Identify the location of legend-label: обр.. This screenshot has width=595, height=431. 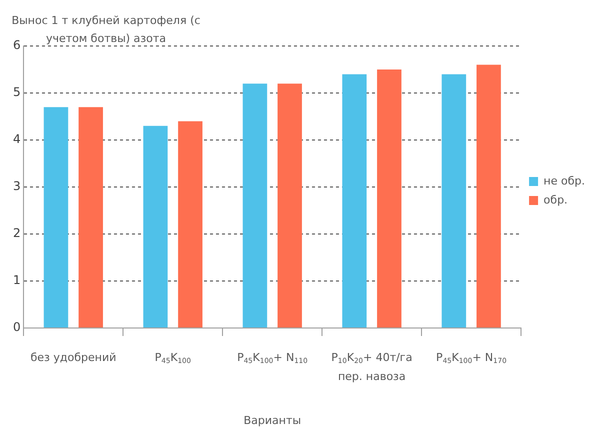
(556, 199).